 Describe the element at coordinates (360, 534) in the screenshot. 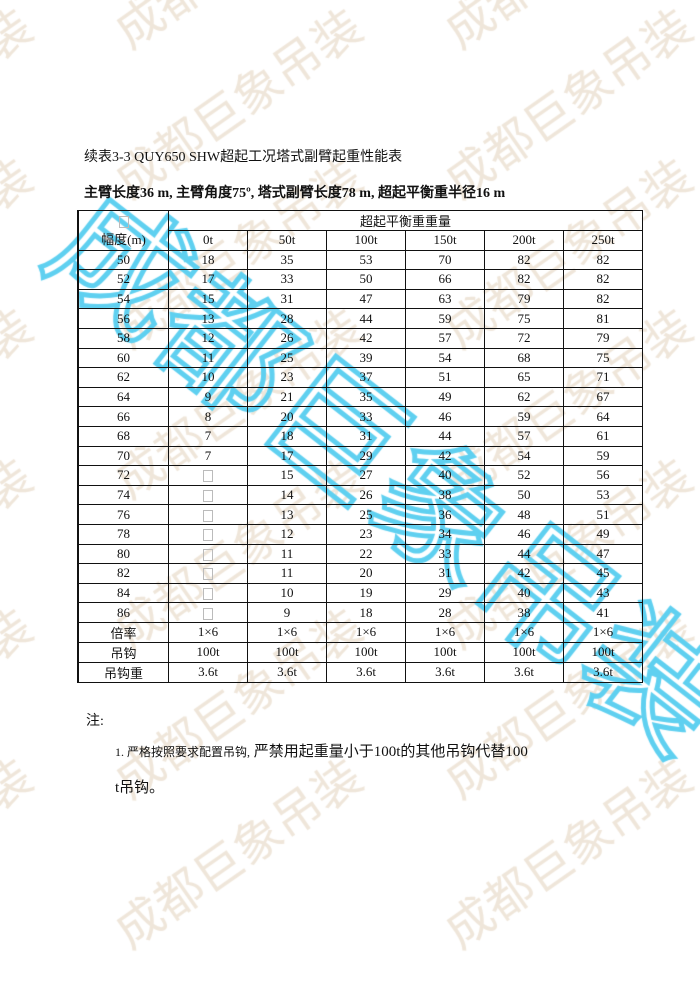

I see `table-row: 78 12 23 34 46 49` at that location.